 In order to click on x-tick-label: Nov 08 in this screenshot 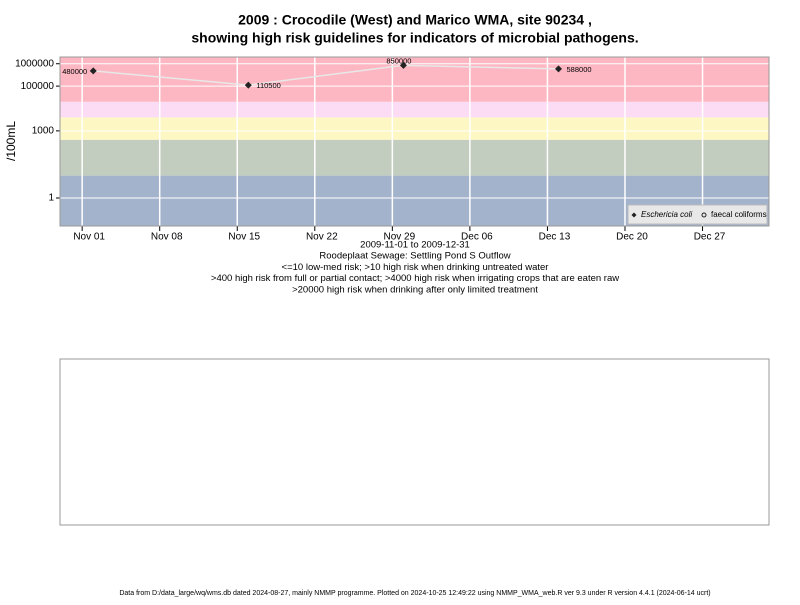, I will do `click(167, 237)`.